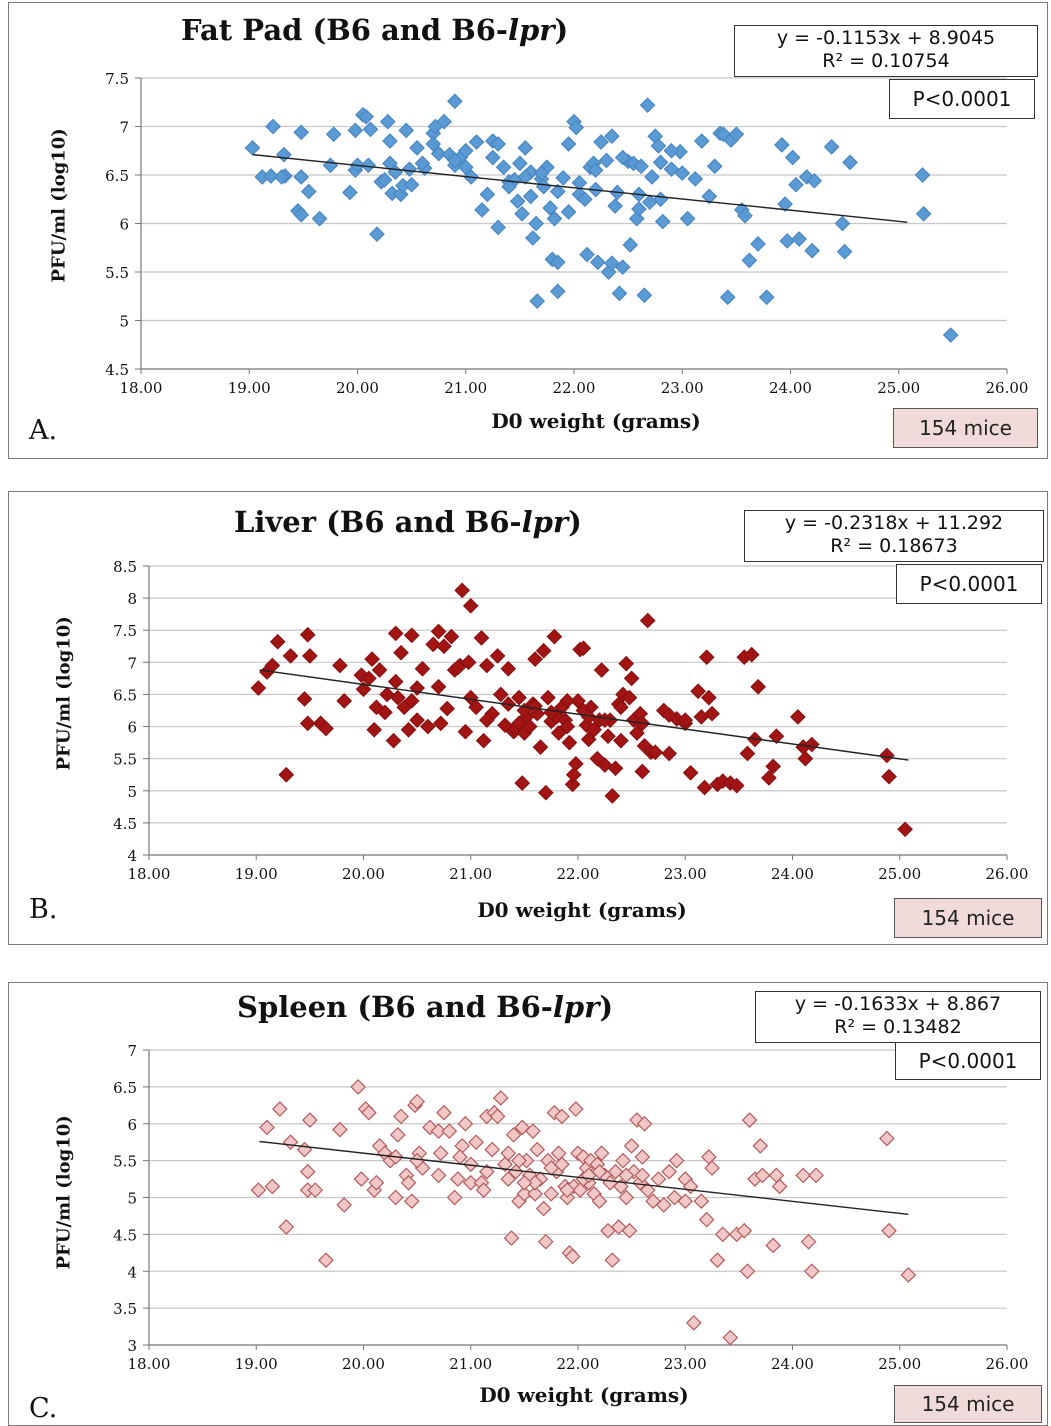 The width and height of the screenshot is (1051, 1426). I want to click on r-squared: R² = 0.13482, so click(898, 1027).